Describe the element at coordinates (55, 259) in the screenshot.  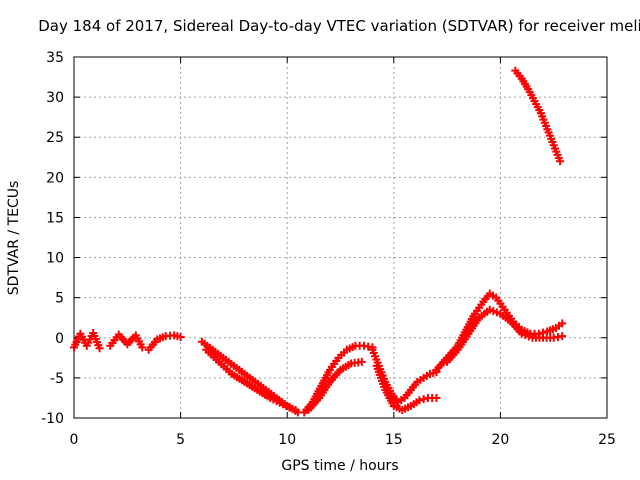
I see `y-tick-label: 10` at that location.